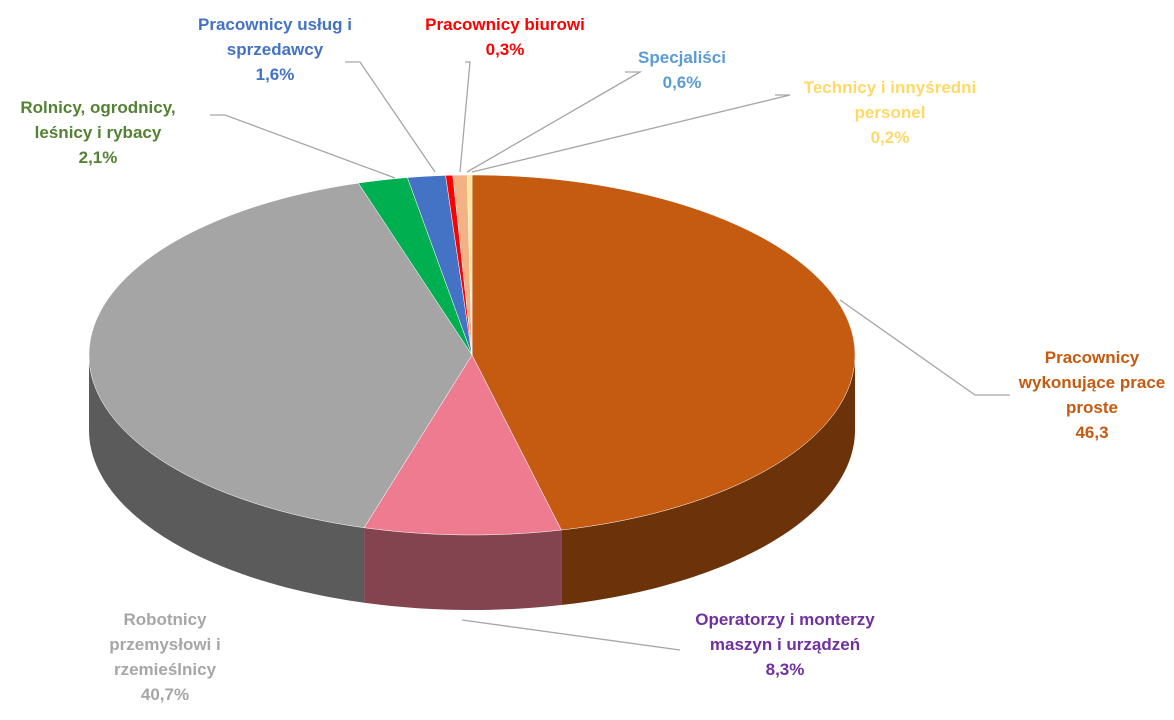  What do you see at coordinates (505, 24) in the screenshot?
I see `label-name: Pracownicy biurowi` at bounding box center [505, 24].